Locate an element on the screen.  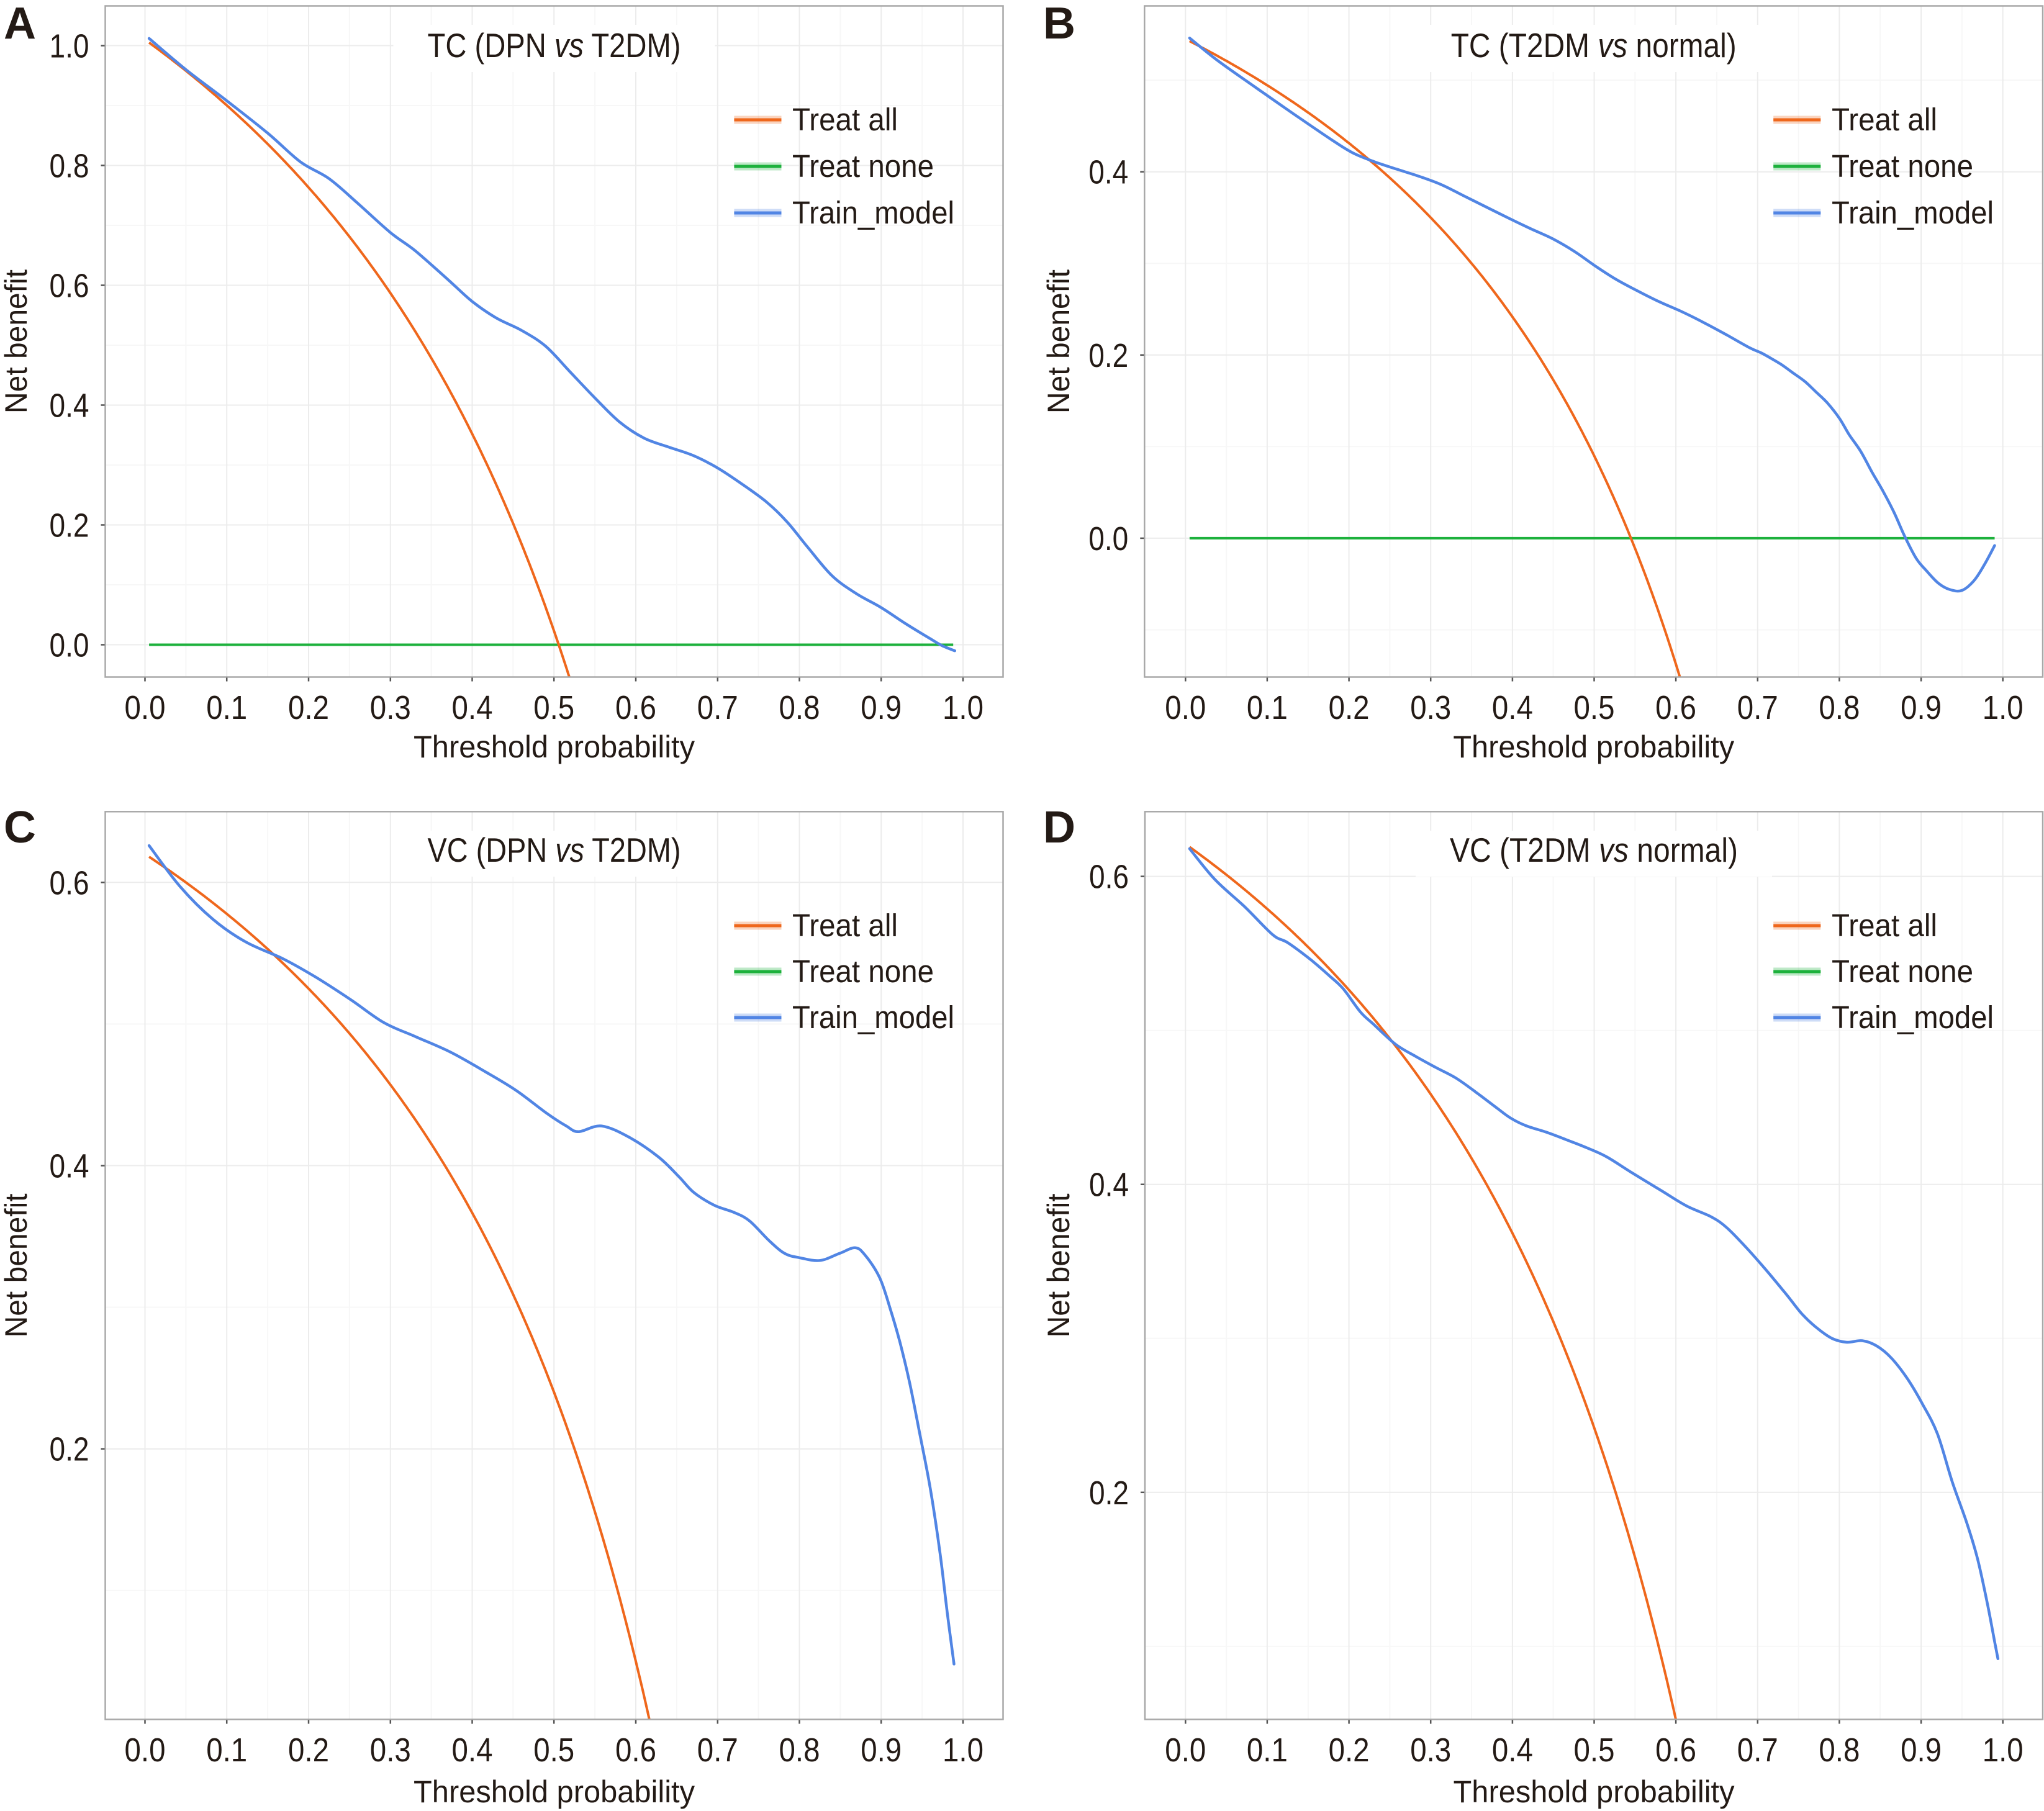
svg-text: VC (T2DM vs normal) is located at coordinates (1594, 850).